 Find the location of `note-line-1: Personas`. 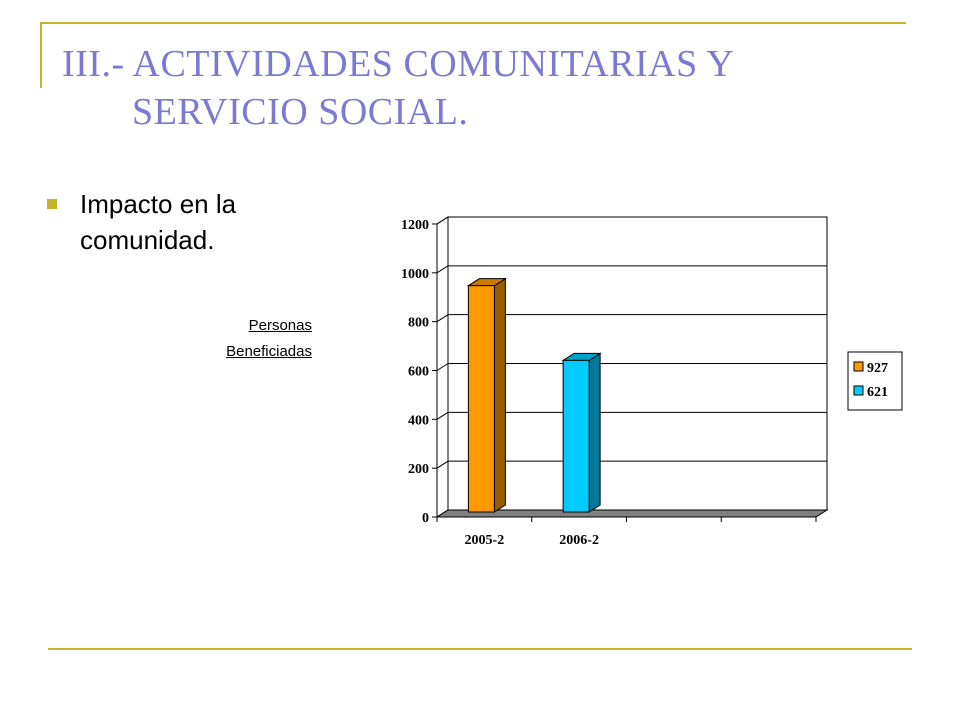

note-line-1: Personas is located at coordinates (280, 325).